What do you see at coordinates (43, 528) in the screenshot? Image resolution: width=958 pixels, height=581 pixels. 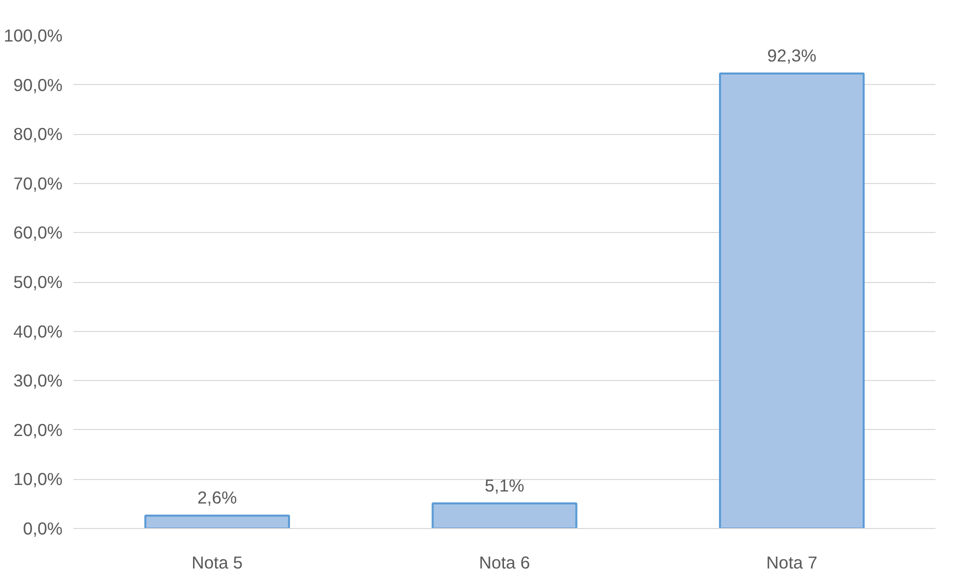 I see `y-tick-label: 0,0%` at bounding box center [43, 528].